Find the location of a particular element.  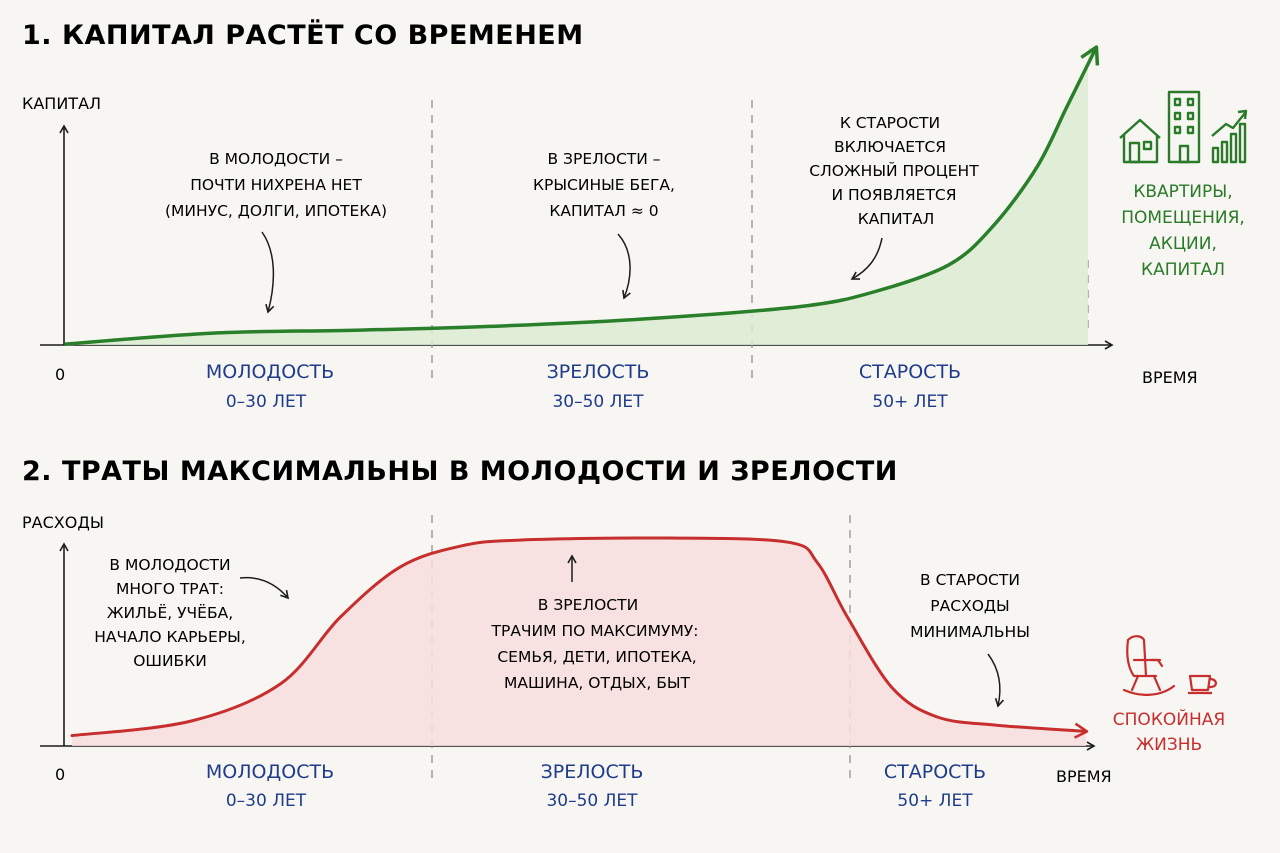

end-label-line: ПОМЕЩЕНИЯ, is located at coordinates (1183, 218).